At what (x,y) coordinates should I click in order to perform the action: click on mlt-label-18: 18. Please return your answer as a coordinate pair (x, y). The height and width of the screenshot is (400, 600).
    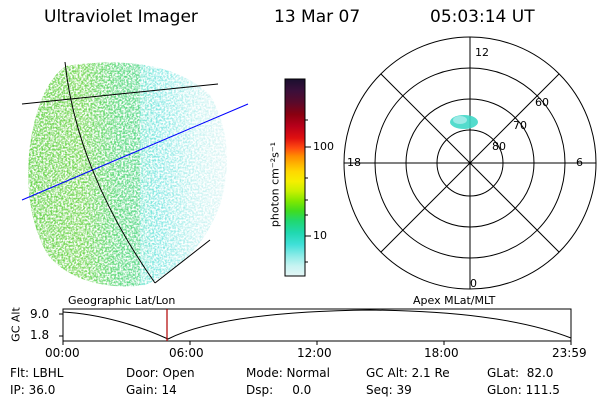
    Looking at the image, I should click on (354, 162).